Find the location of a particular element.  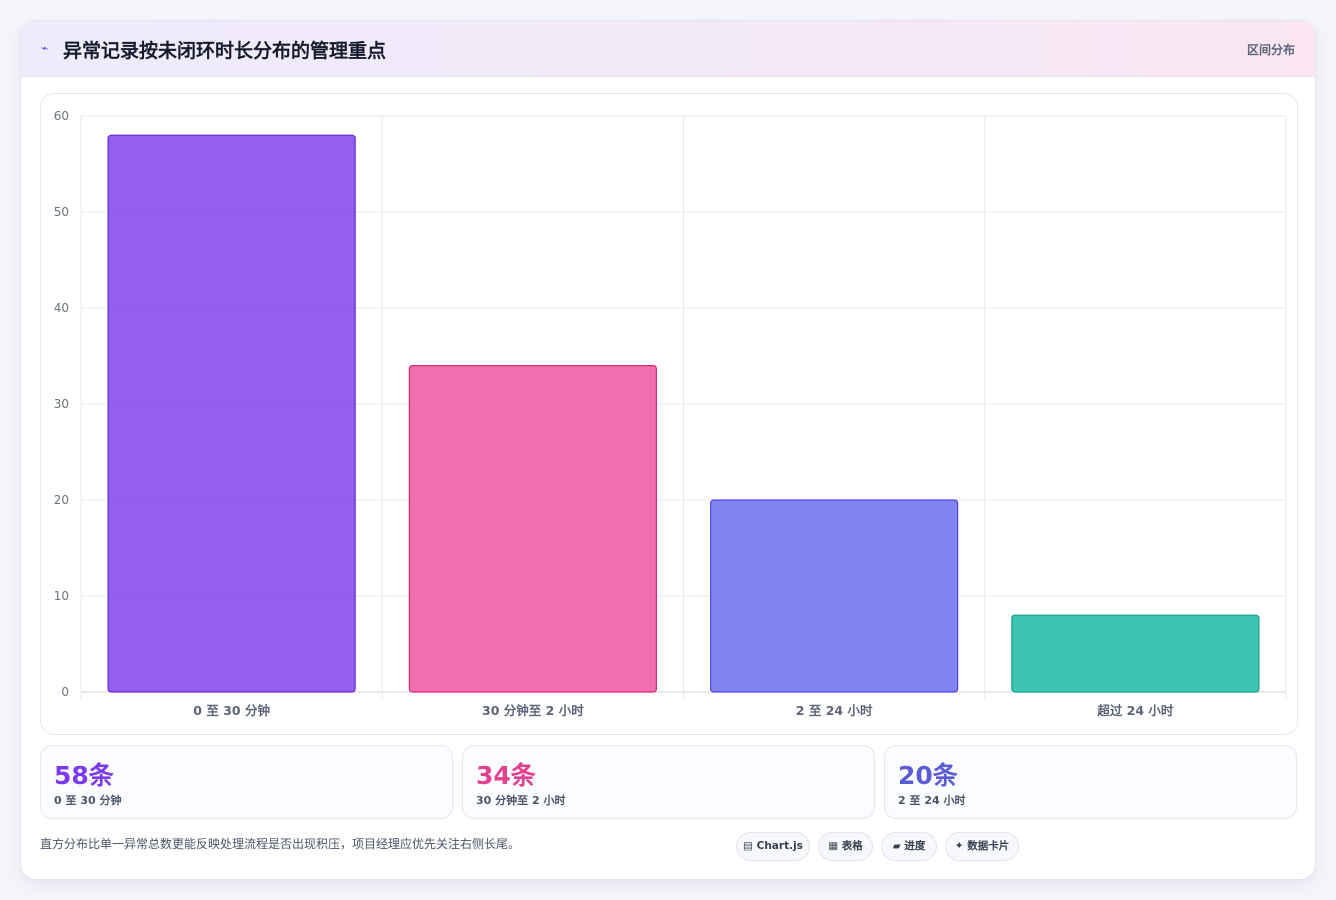

x-tick-label: 2 至 24 小时 is located at coordinates (834, 710).